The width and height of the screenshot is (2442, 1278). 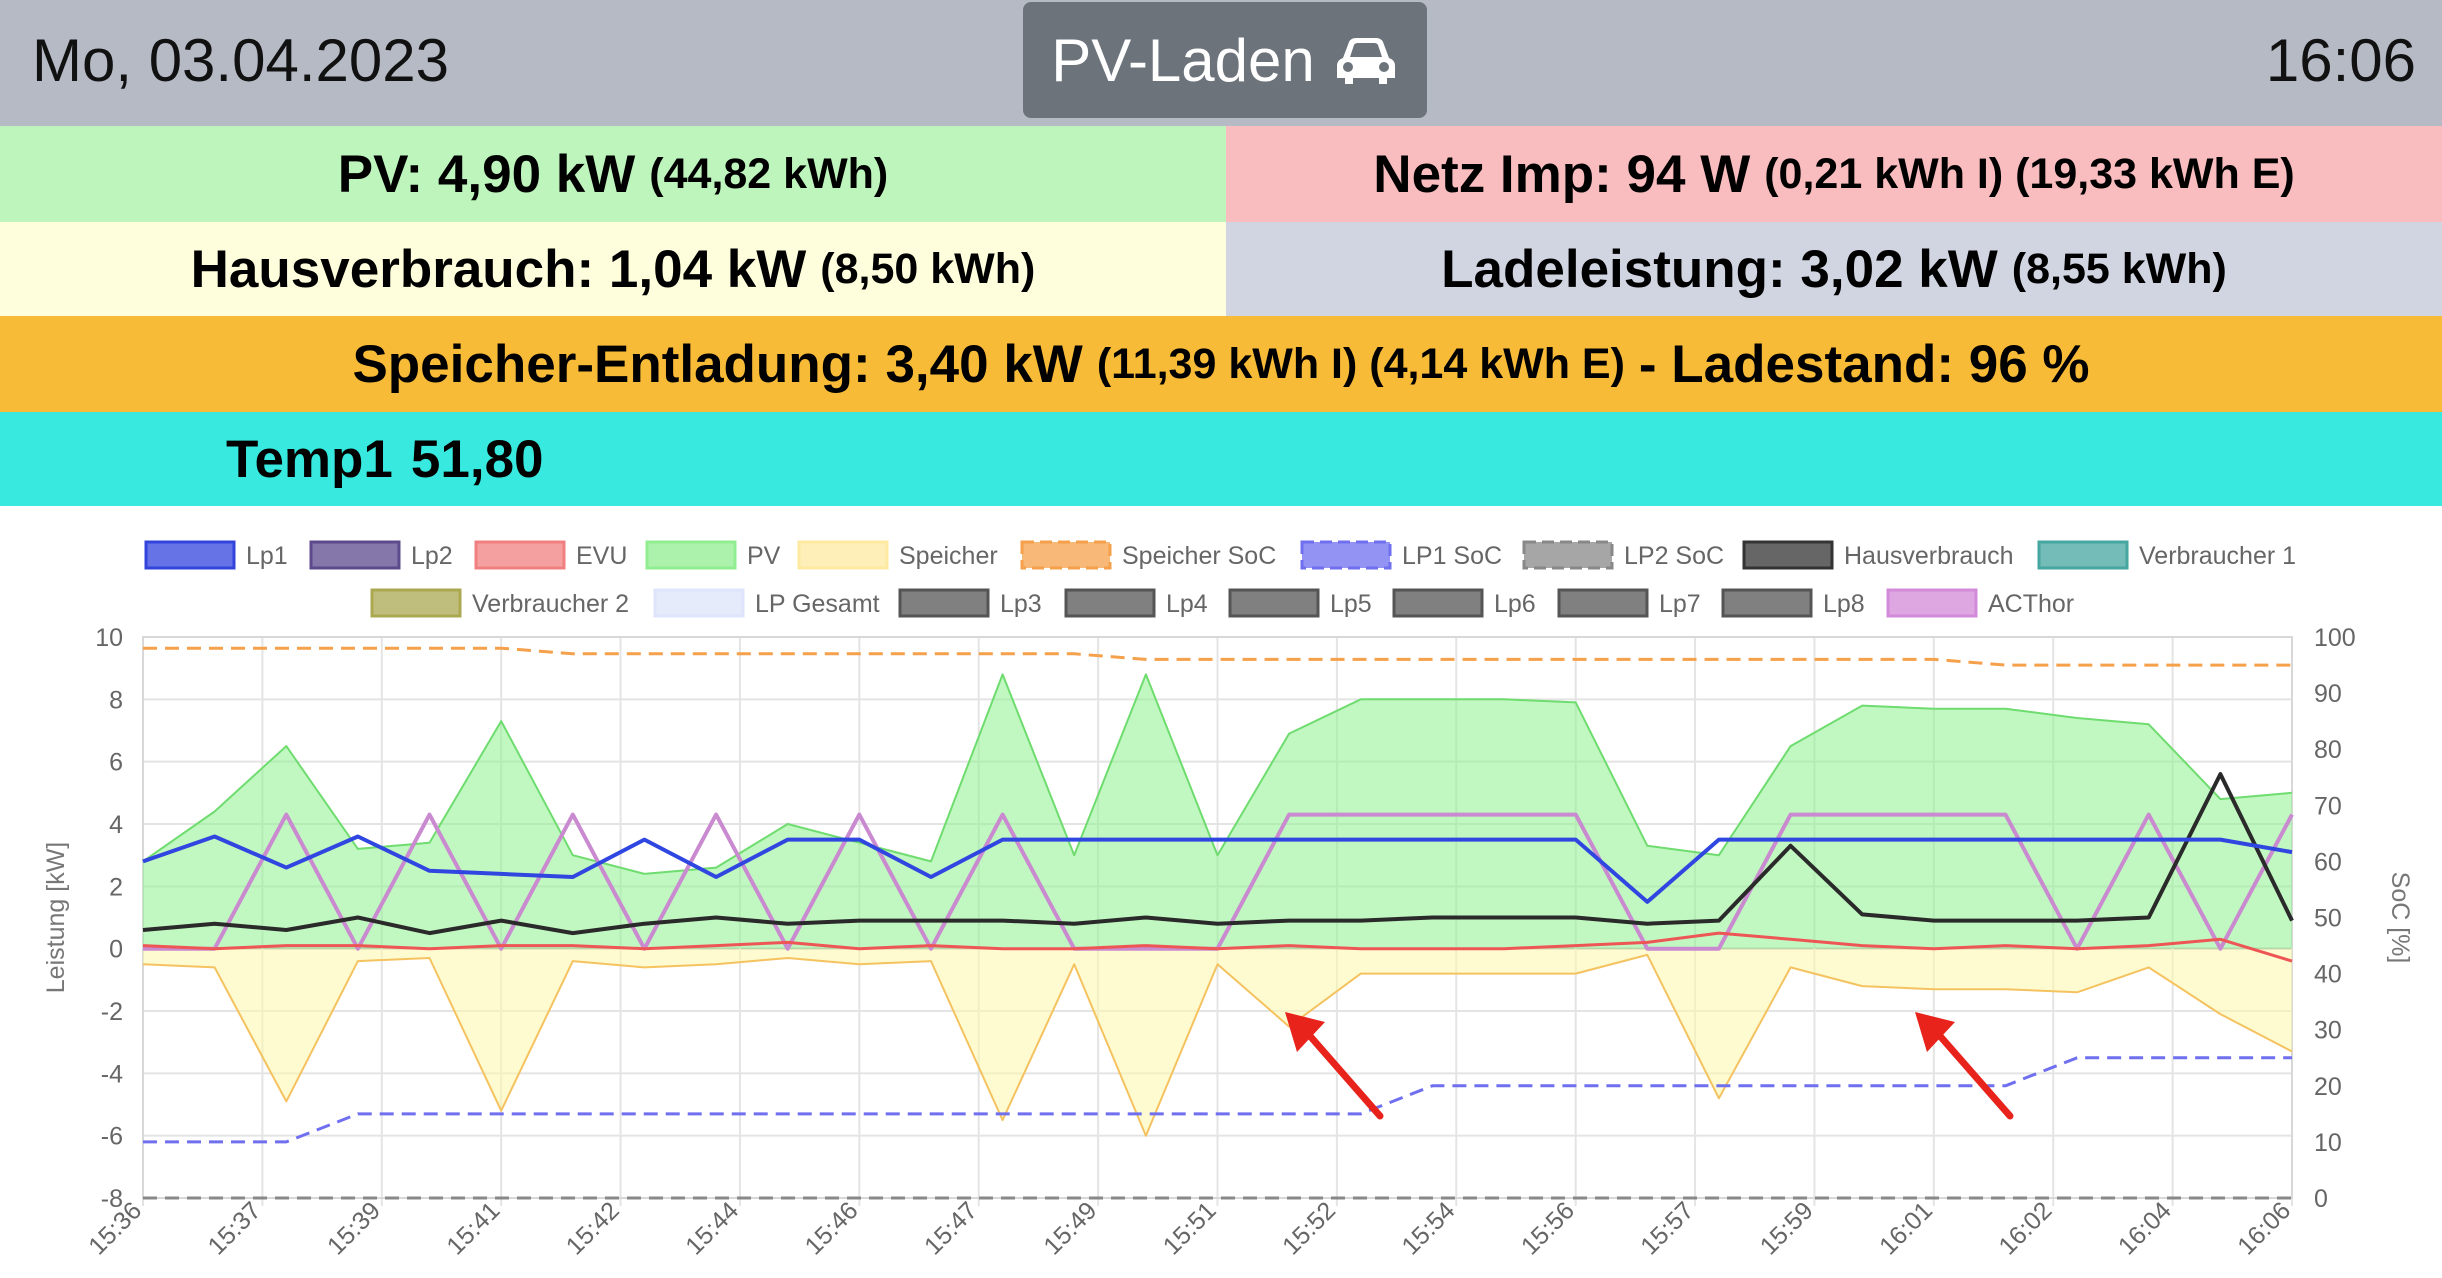 I want to click on y-tick-label: 4, so click(x=116, y=825).